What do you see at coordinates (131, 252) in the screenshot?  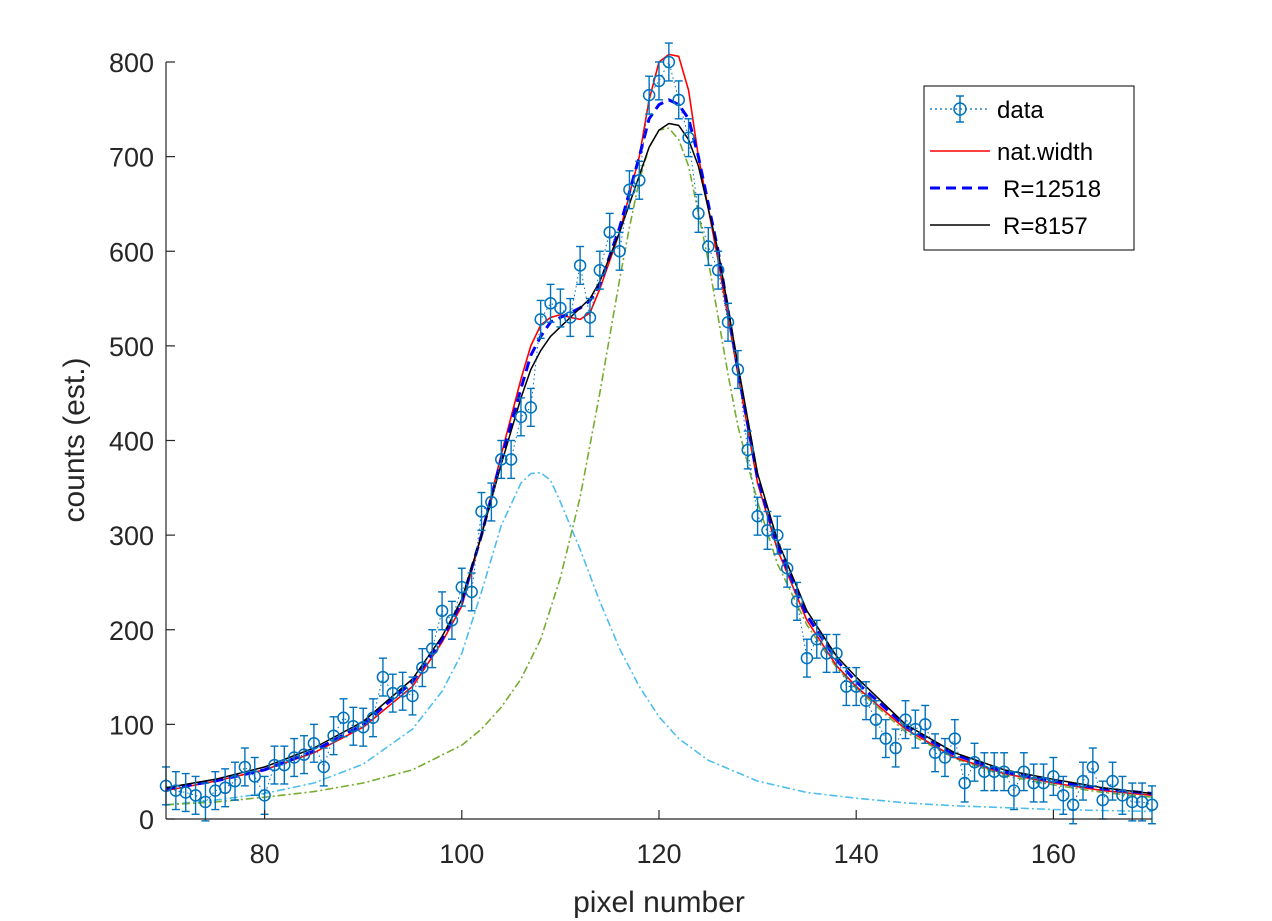 I see `y-tick-label: 600` at bounding box center [131, 252].